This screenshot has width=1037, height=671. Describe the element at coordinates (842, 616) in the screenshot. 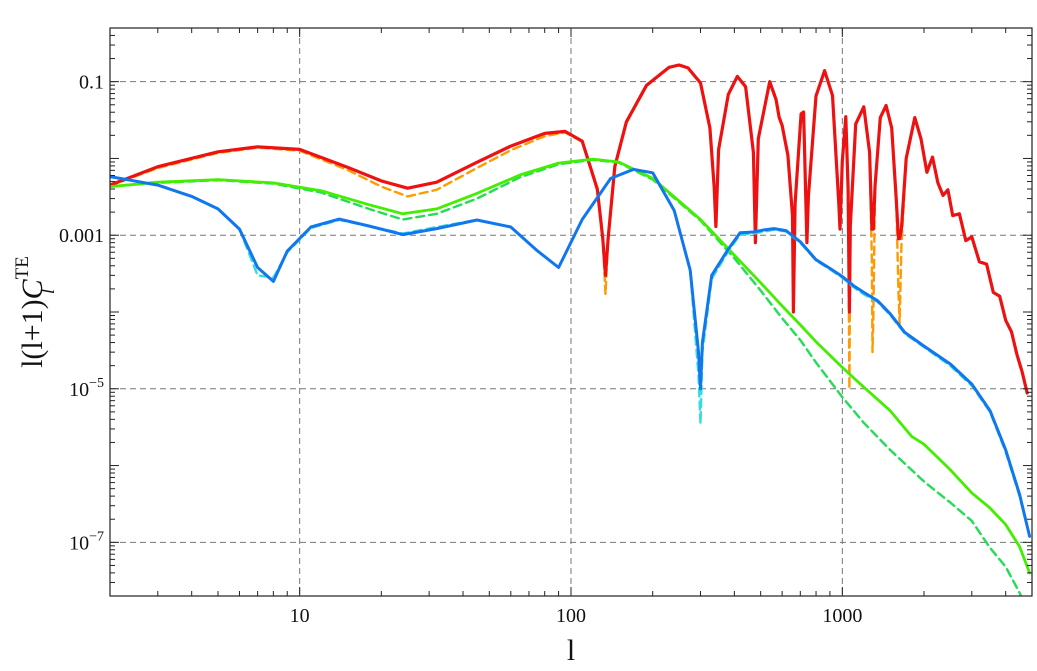

I see `x-tick-label-2: 1000` at that location.